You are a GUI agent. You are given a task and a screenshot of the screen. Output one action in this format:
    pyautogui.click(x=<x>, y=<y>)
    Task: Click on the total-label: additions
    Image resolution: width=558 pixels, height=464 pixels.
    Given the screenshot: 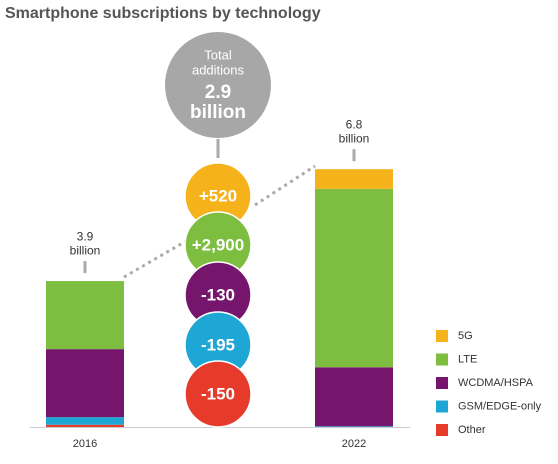 What is the action you would take?
    pyautogui.click(x=218, y=69)
    